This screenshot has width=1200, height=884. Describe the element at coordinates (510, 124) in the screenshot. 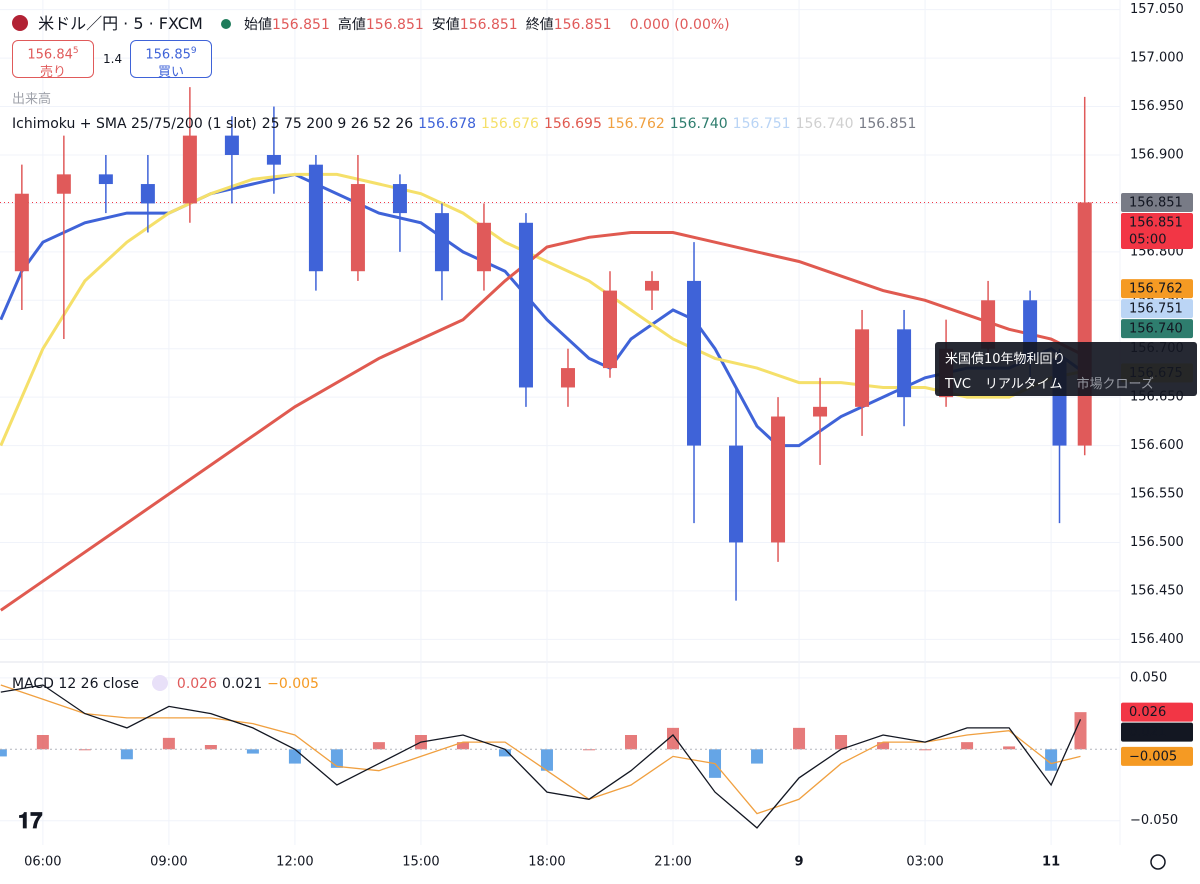

I see `indicator-value: 156.676` at that location.